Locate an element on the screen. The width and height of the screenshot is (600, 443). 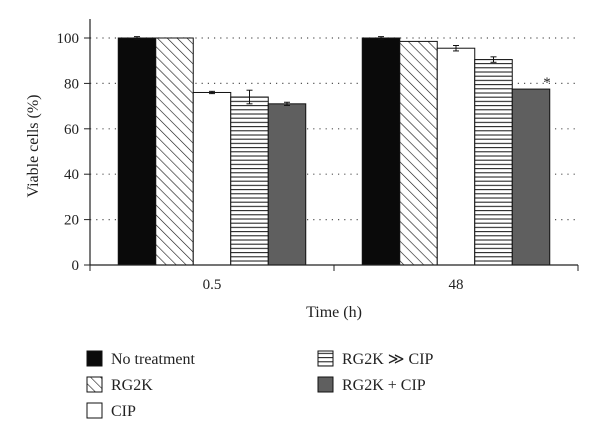
y-tick-label: 20 is located at coordinates (71, 221).